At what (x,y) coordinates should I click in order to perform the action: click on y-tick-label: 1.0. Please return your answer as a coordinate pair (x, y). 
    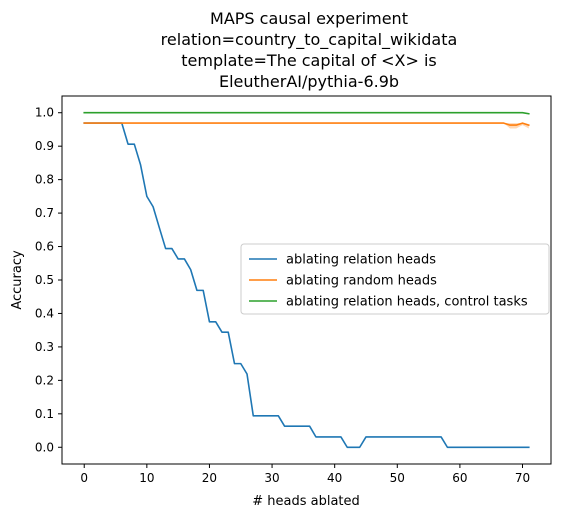
    Looking at the image, I should click on (44, 113).